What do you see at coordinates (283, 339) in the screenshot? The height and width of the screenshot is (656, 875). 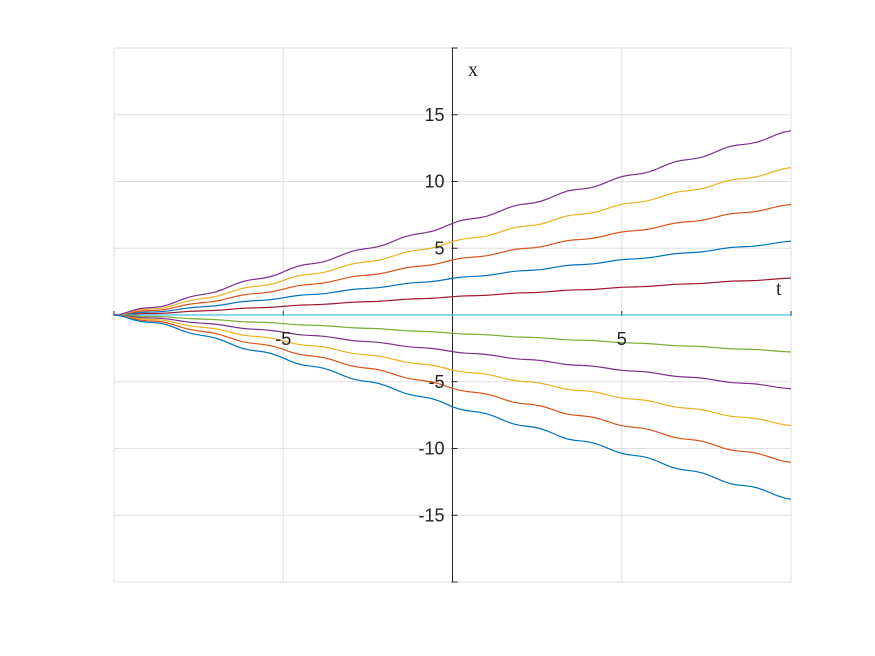 I see `x-tick-label: -5` at bounding box center [283, 339].